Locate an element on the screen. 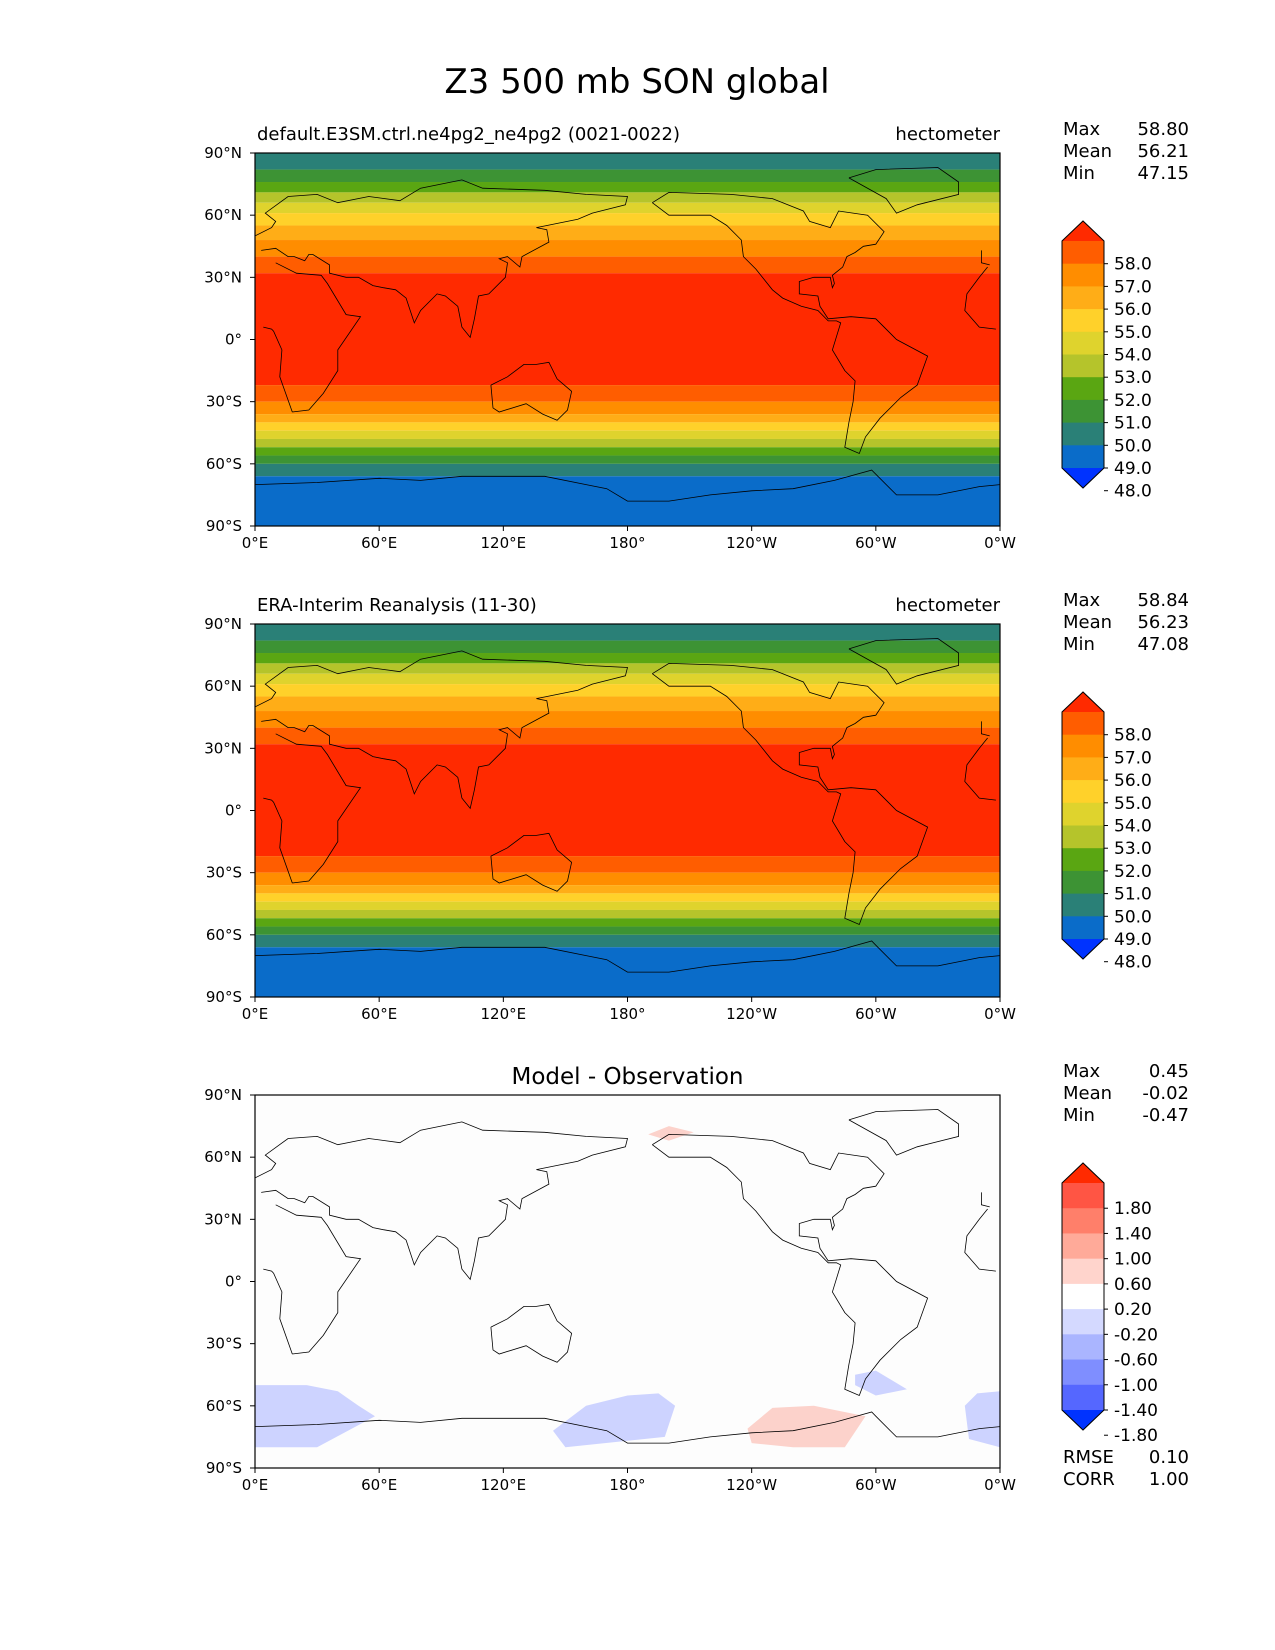 This screenshot has height=1650, width=1275. y-tick-label: 60°S is located at coordinates (224, 935).